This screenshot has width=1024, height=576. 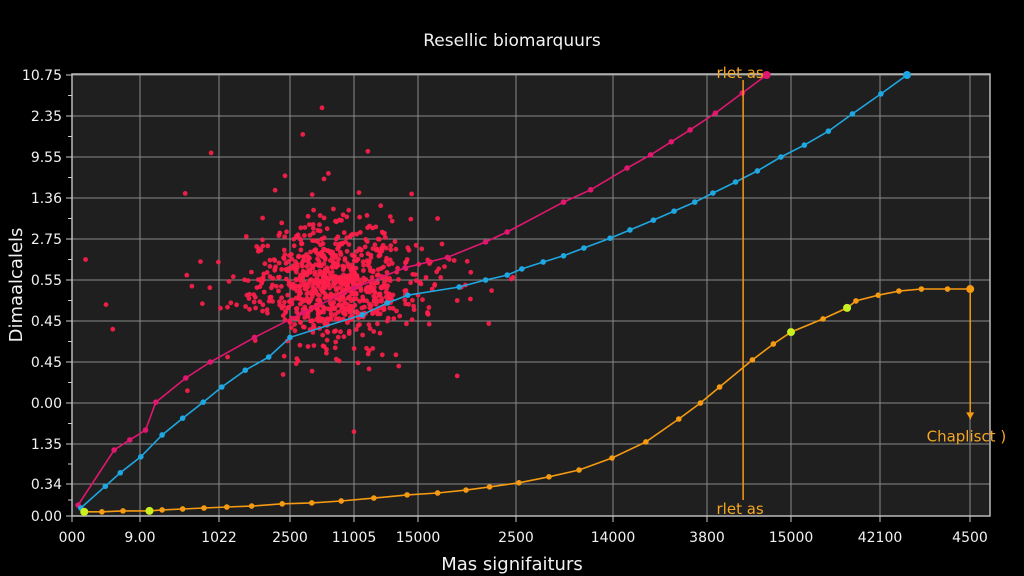 What do you see at coordinates (46, 485) in the screenshot?
I see `y-tick-label: 0.34` at bounding box center [46, 485].